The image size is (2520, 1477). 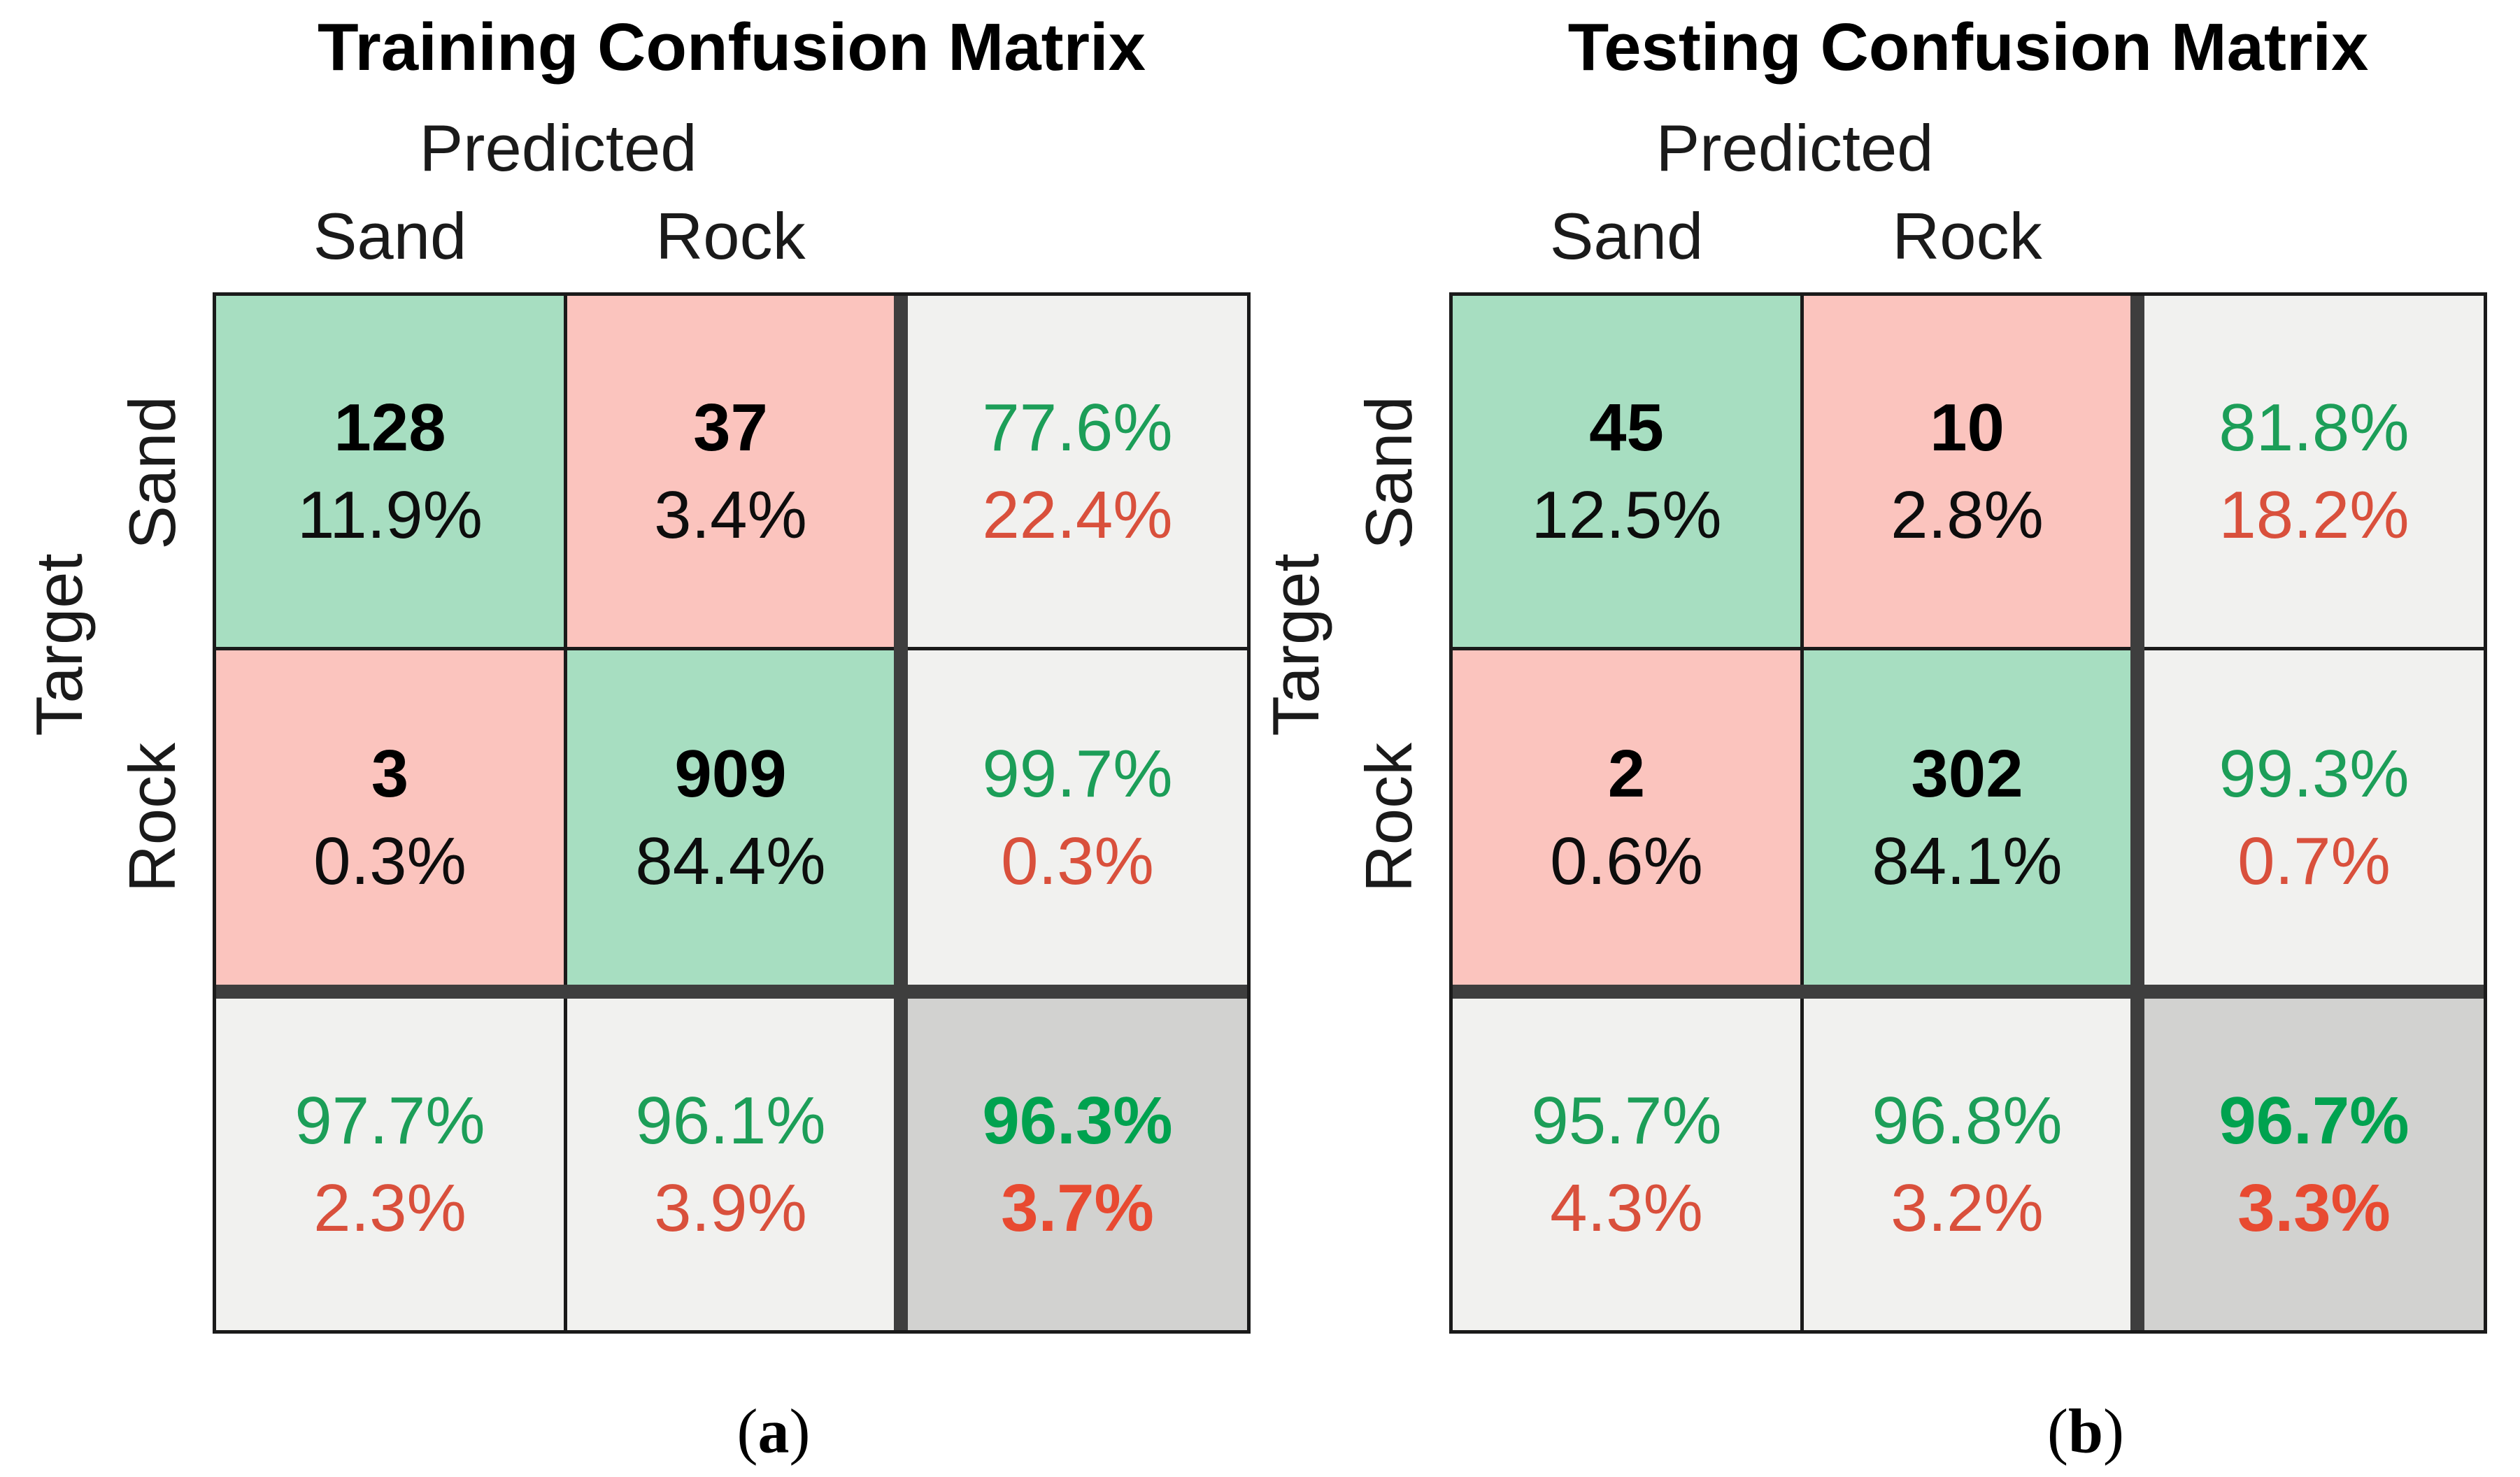 I want to click on training-title: Training Confusion Matrix, so click(x=731, y=47).